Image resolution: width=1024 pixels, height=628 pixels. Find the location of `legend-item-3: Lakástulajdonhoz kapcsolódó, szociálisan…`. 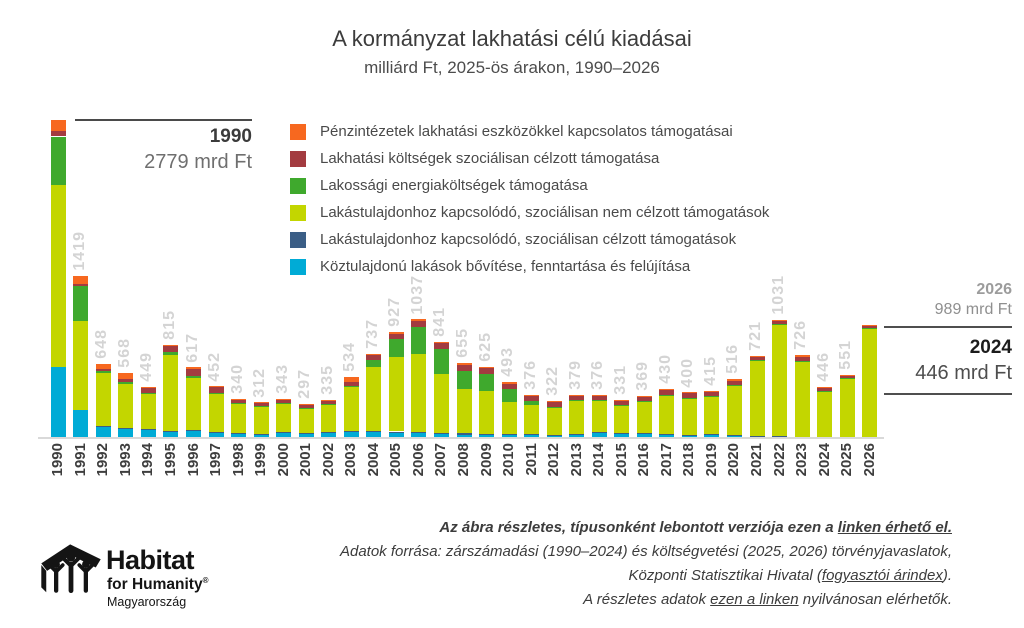

legend-item-3: Lakástulajdonhoz kapcsolódó, szociálisan… is located at coordinates (529, 212).